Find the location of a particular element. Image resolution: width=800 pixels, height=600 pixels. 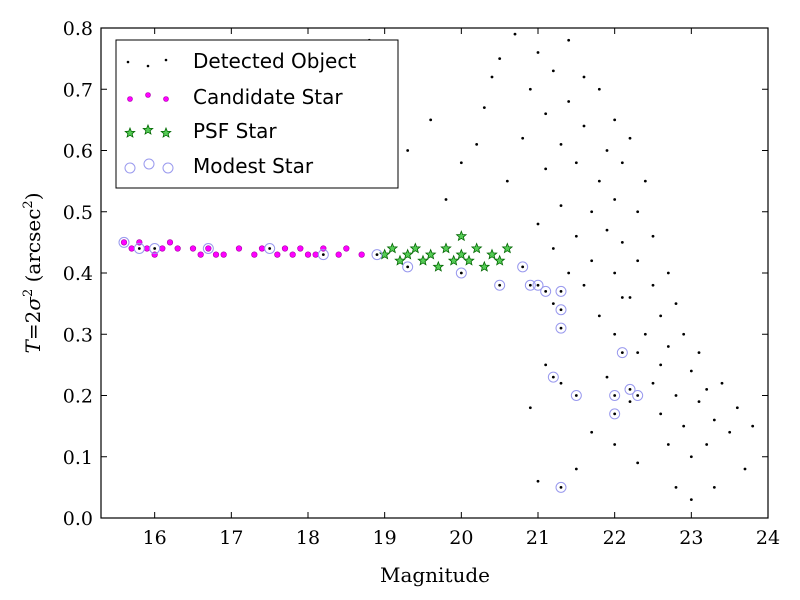

x-axis-label: Magnitude is located at coordinates (435, 575).